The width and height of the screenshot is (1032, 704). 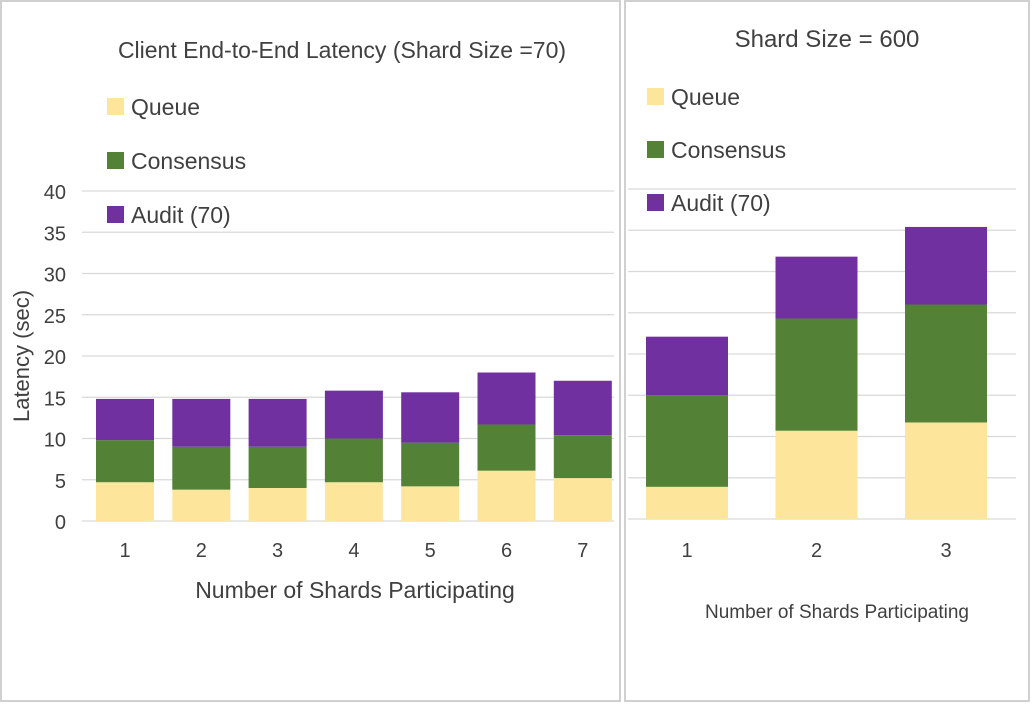 What do you see at coordinates (55, 358) in the screenshot?
I see `y-tick-label: 20` at bounding box center [55, 358].